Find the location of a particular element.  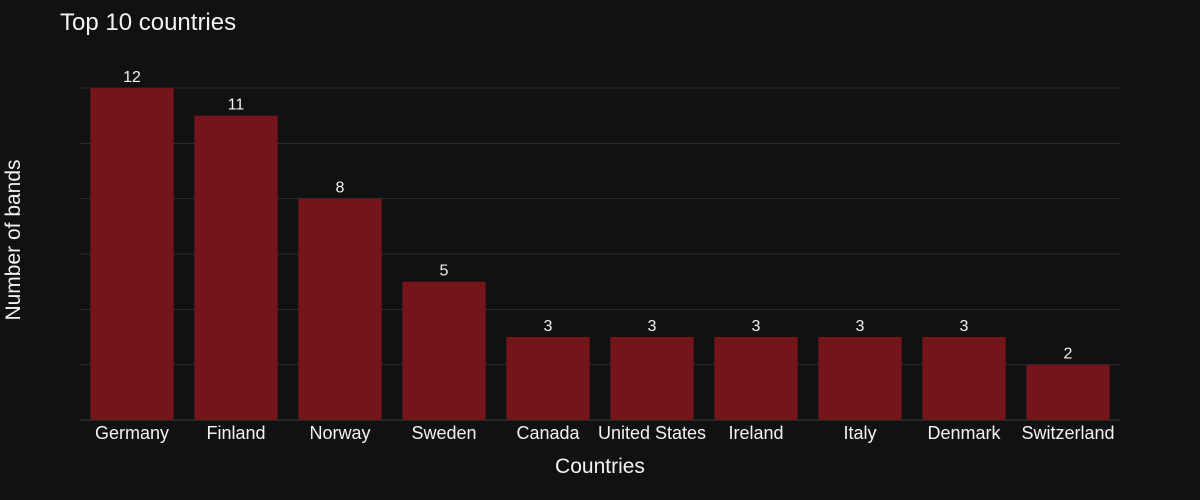

x-axis-label: Countries is located at coordinates (600, 466).